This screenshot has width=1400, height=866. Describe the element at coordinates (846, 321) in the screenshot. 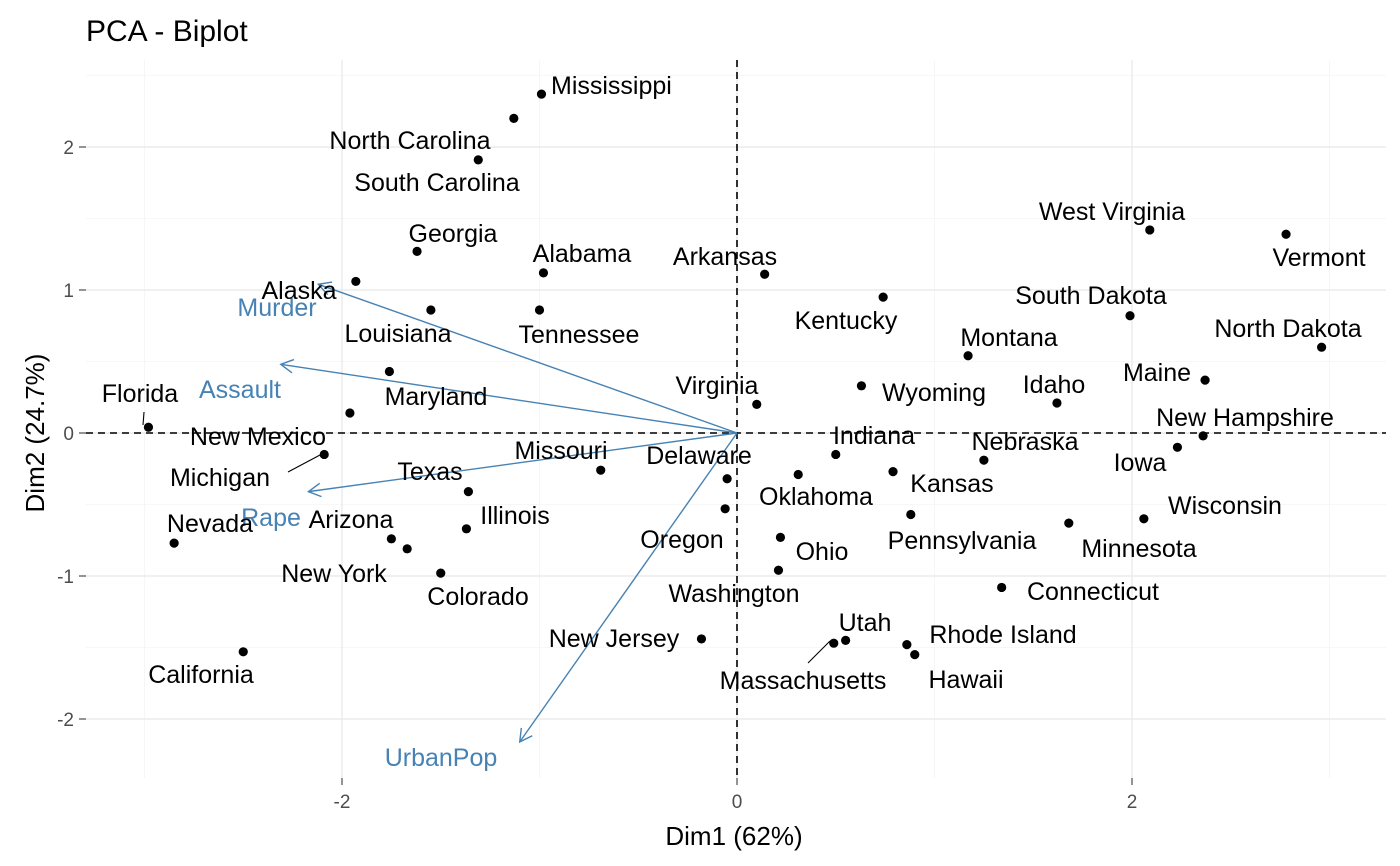

I see `point-label-kentucky: Kentucky` at that location.